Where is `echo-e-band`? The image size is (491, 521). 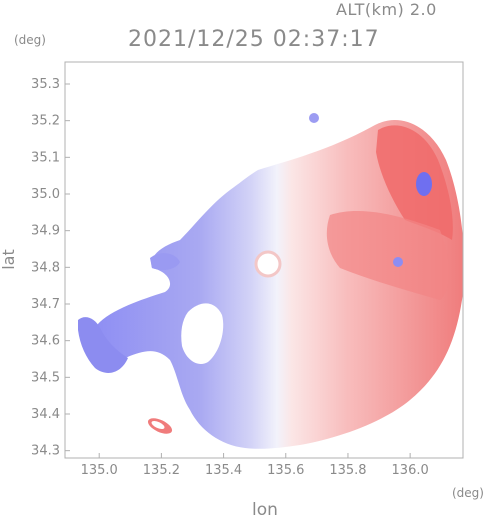
echo-e-band is located at coordinates (387, 255).